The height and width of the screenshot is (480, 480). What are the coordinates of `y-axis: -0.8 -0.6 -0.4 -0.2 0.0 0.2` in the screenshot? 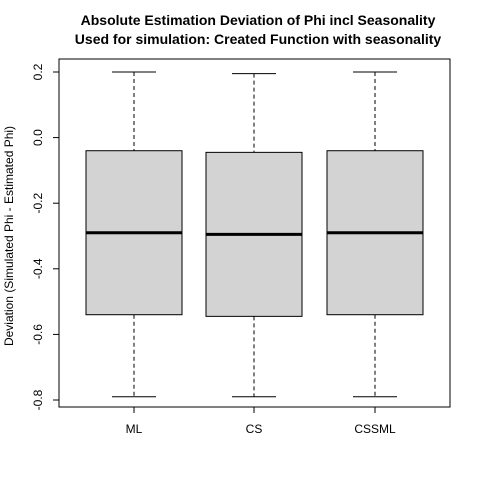 It's located at (45, 236).